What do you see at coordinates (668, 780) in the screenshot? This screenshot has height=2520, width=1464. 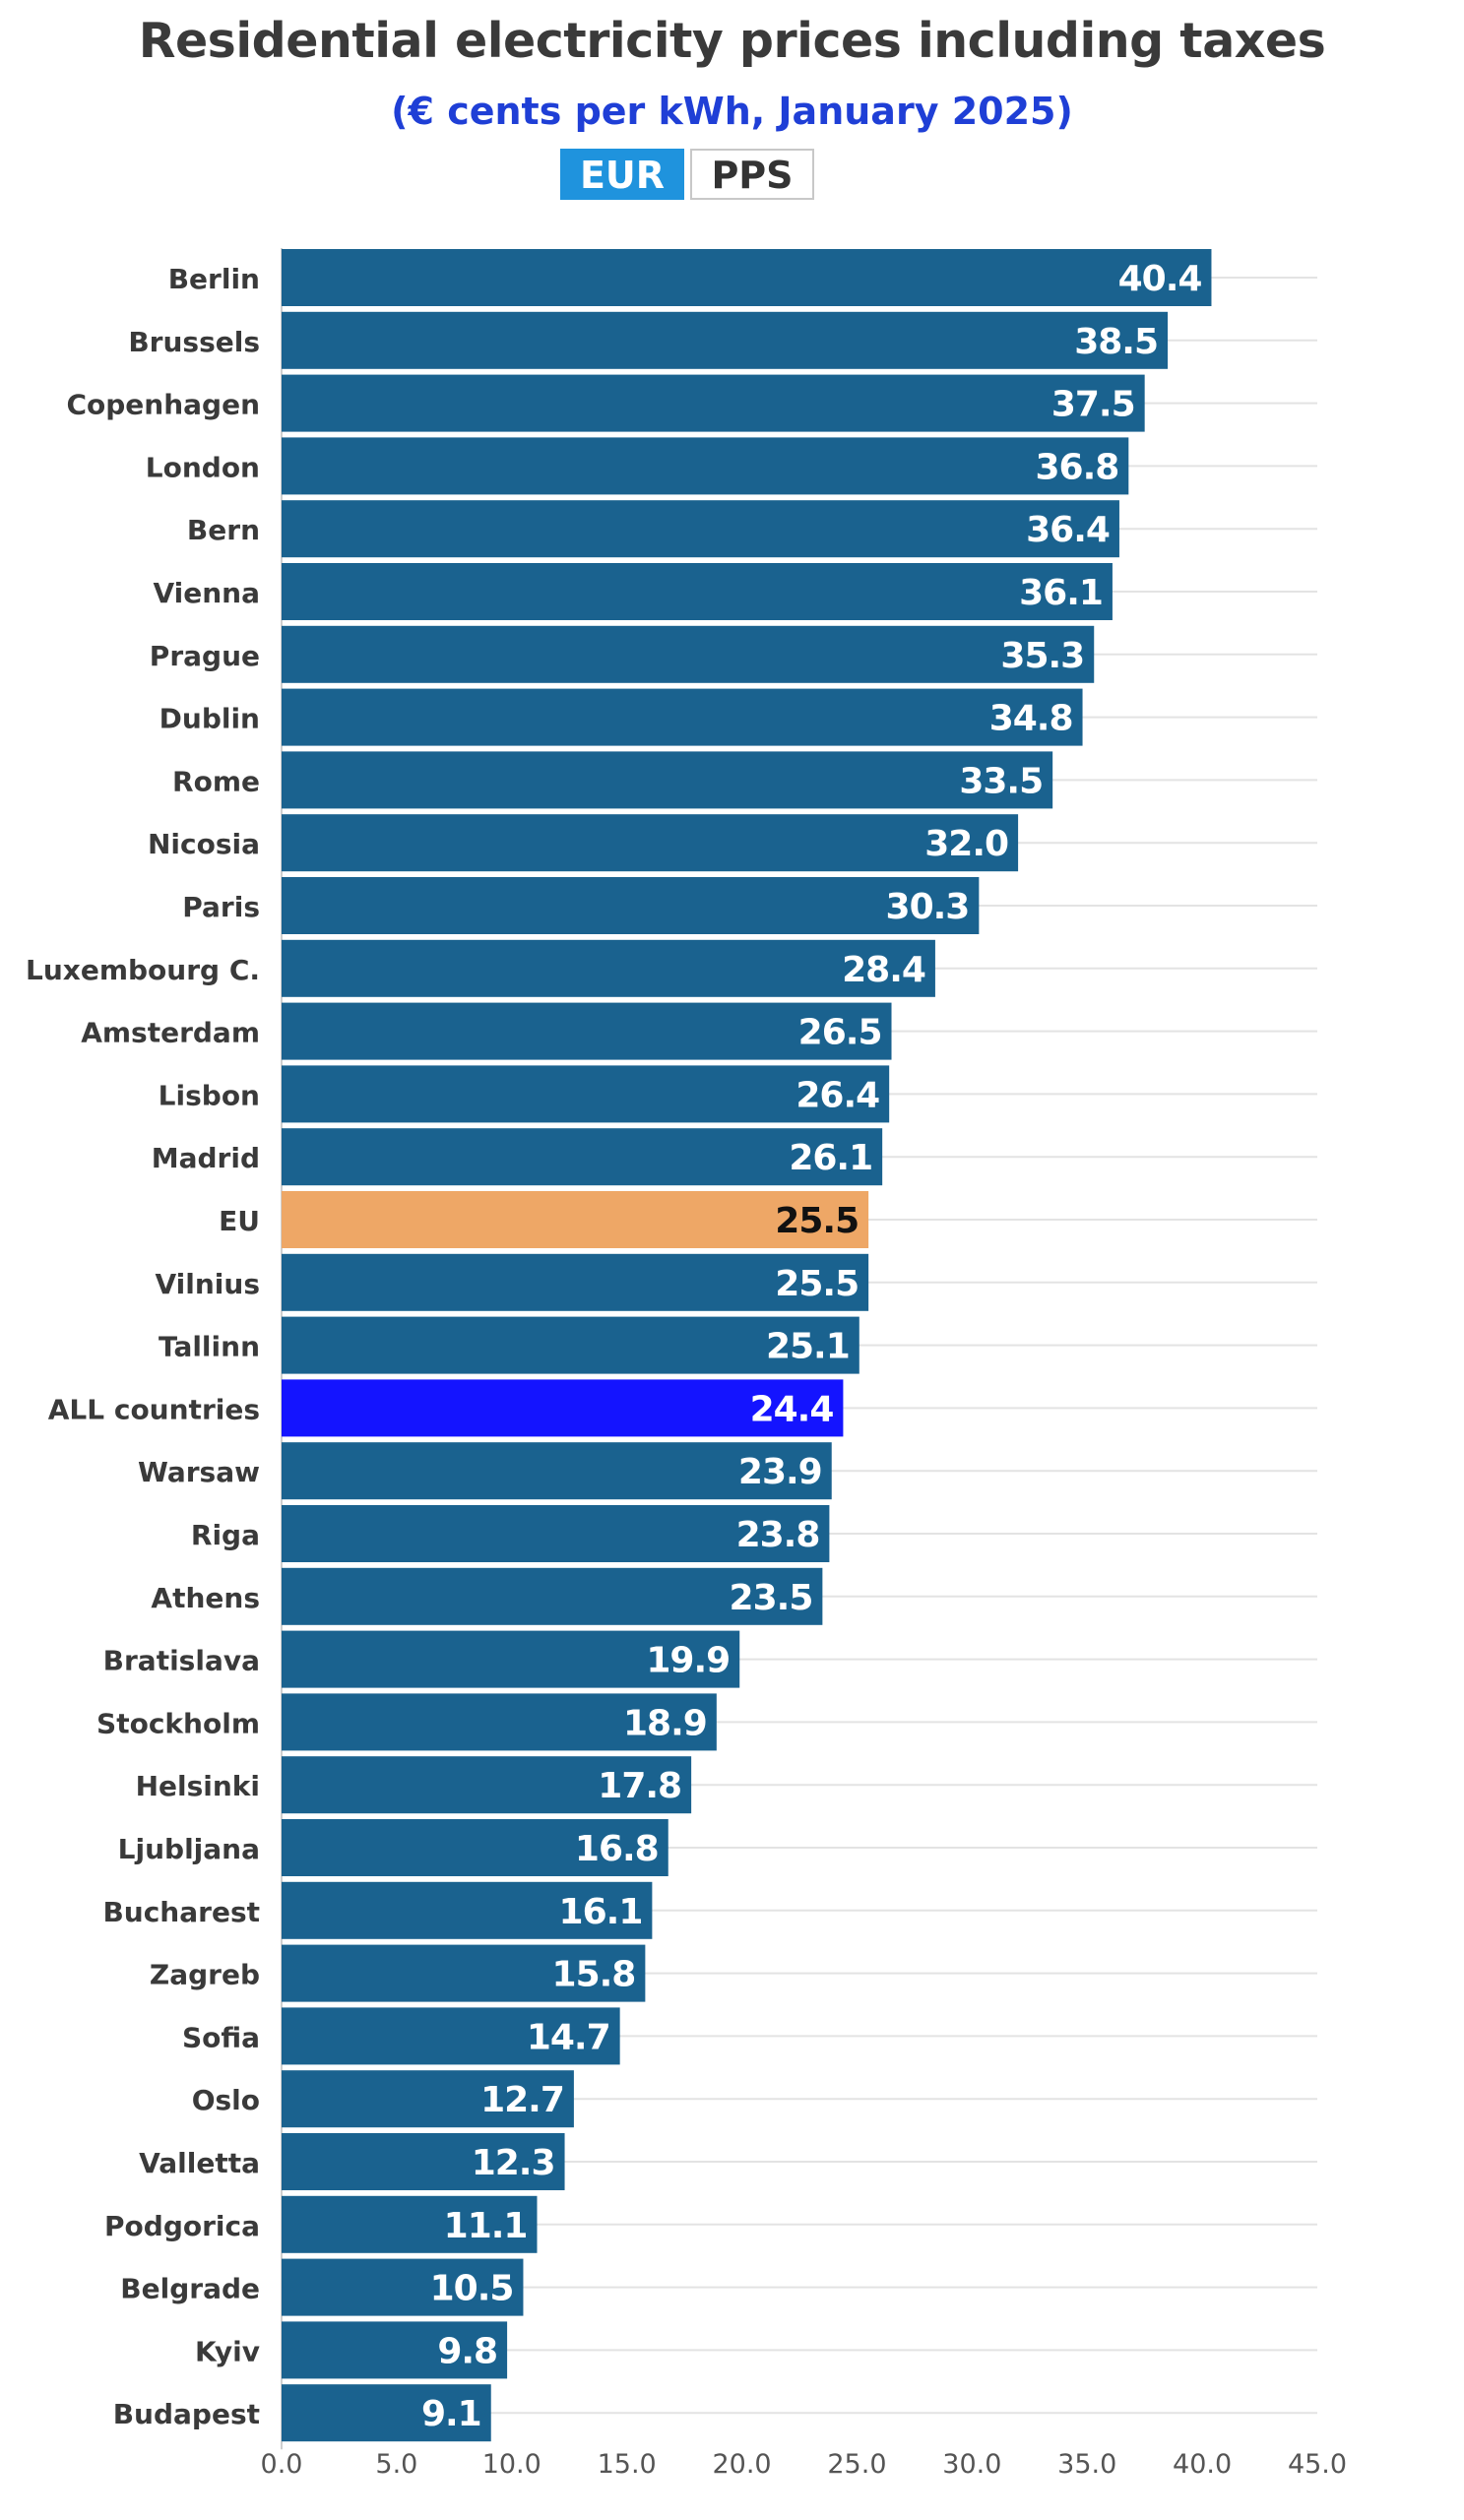 I see `bar-rome` at bounding box center [668, 780].